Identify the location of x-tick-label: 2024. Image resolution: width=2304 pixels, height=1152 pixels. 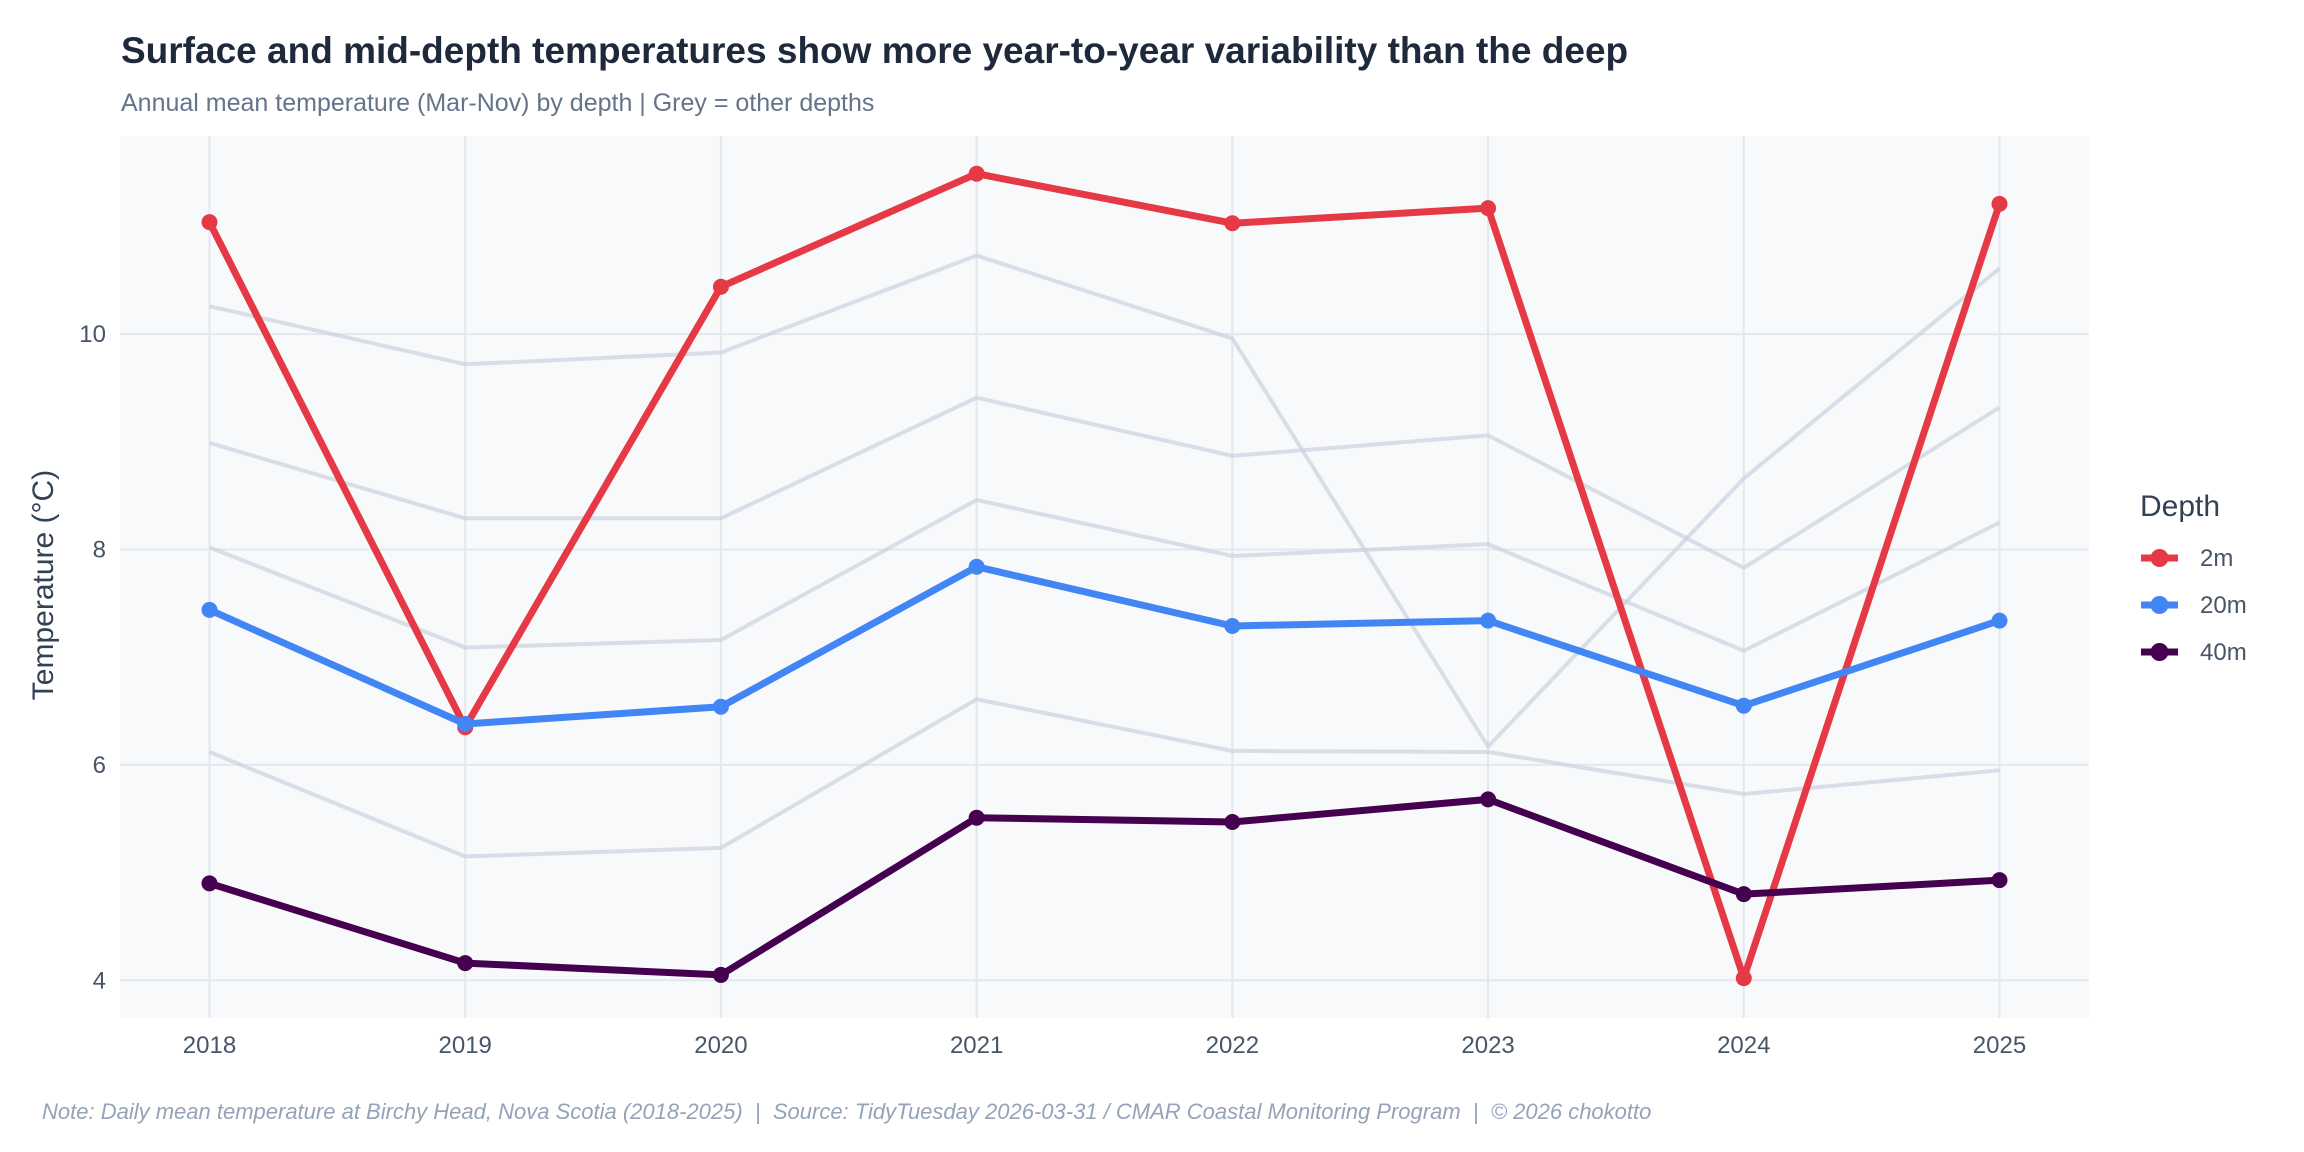
(1743, 1045).